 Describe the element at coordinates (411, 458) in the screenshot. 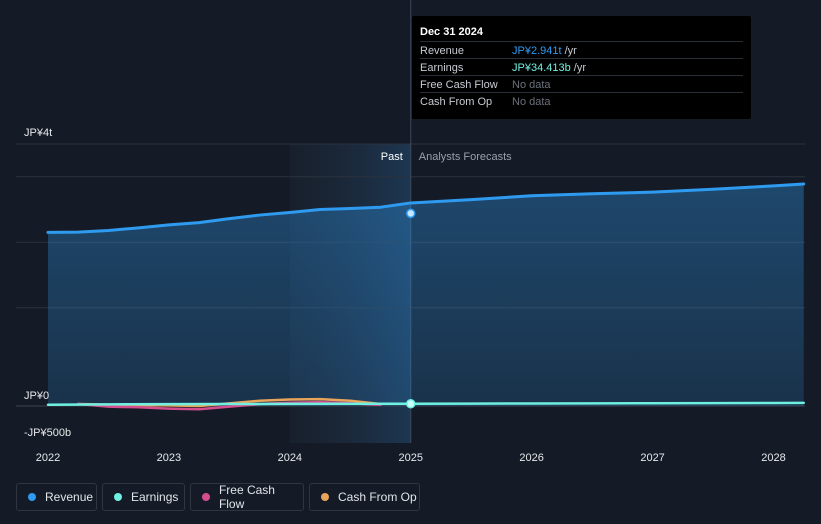

I see `x-tick-label: 2025` at that location.